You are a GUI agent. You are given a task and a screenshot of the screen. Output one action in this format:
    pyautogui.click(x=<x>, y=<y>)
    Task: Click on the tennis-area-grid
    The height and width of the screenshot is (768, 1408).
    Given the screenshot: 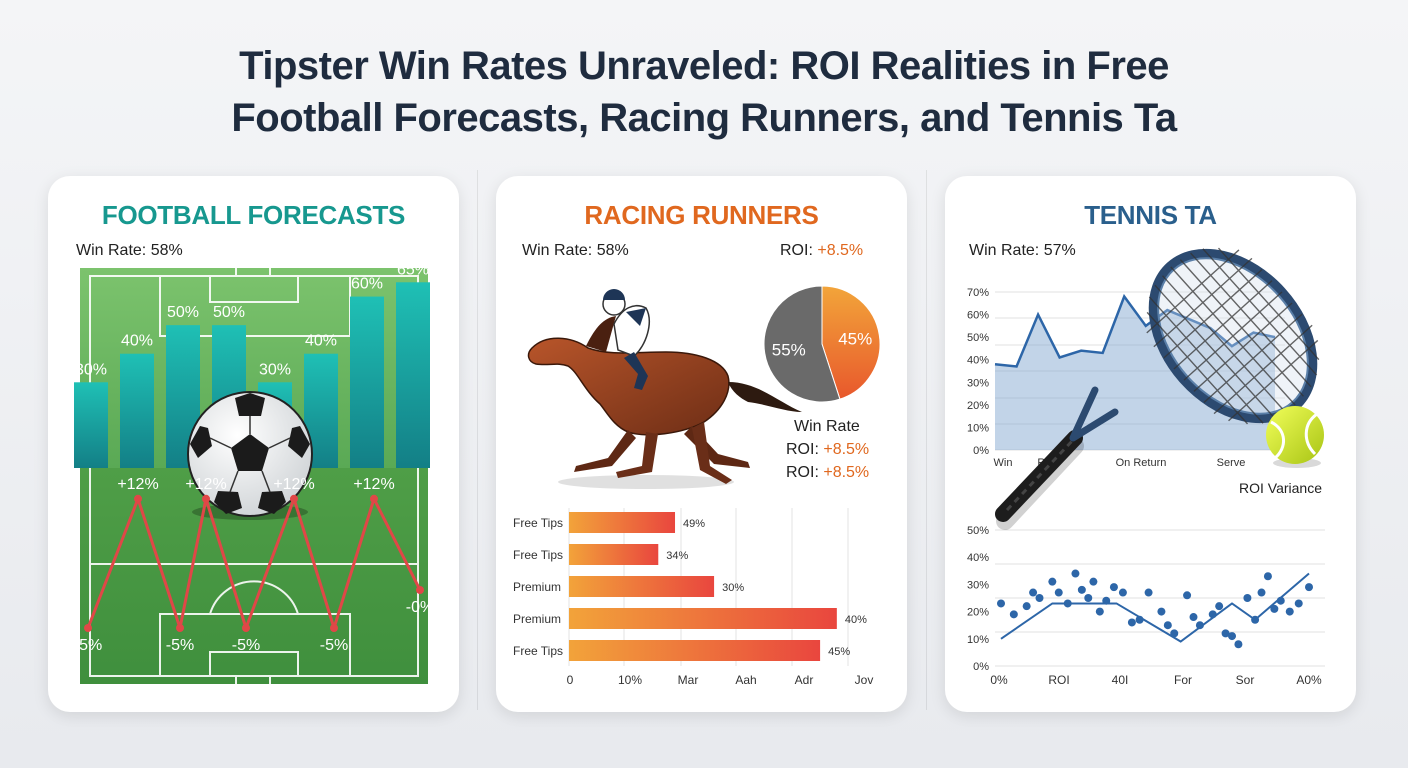 What is the action you would take?
    pyautogui.click(x=1140, y=371)
    